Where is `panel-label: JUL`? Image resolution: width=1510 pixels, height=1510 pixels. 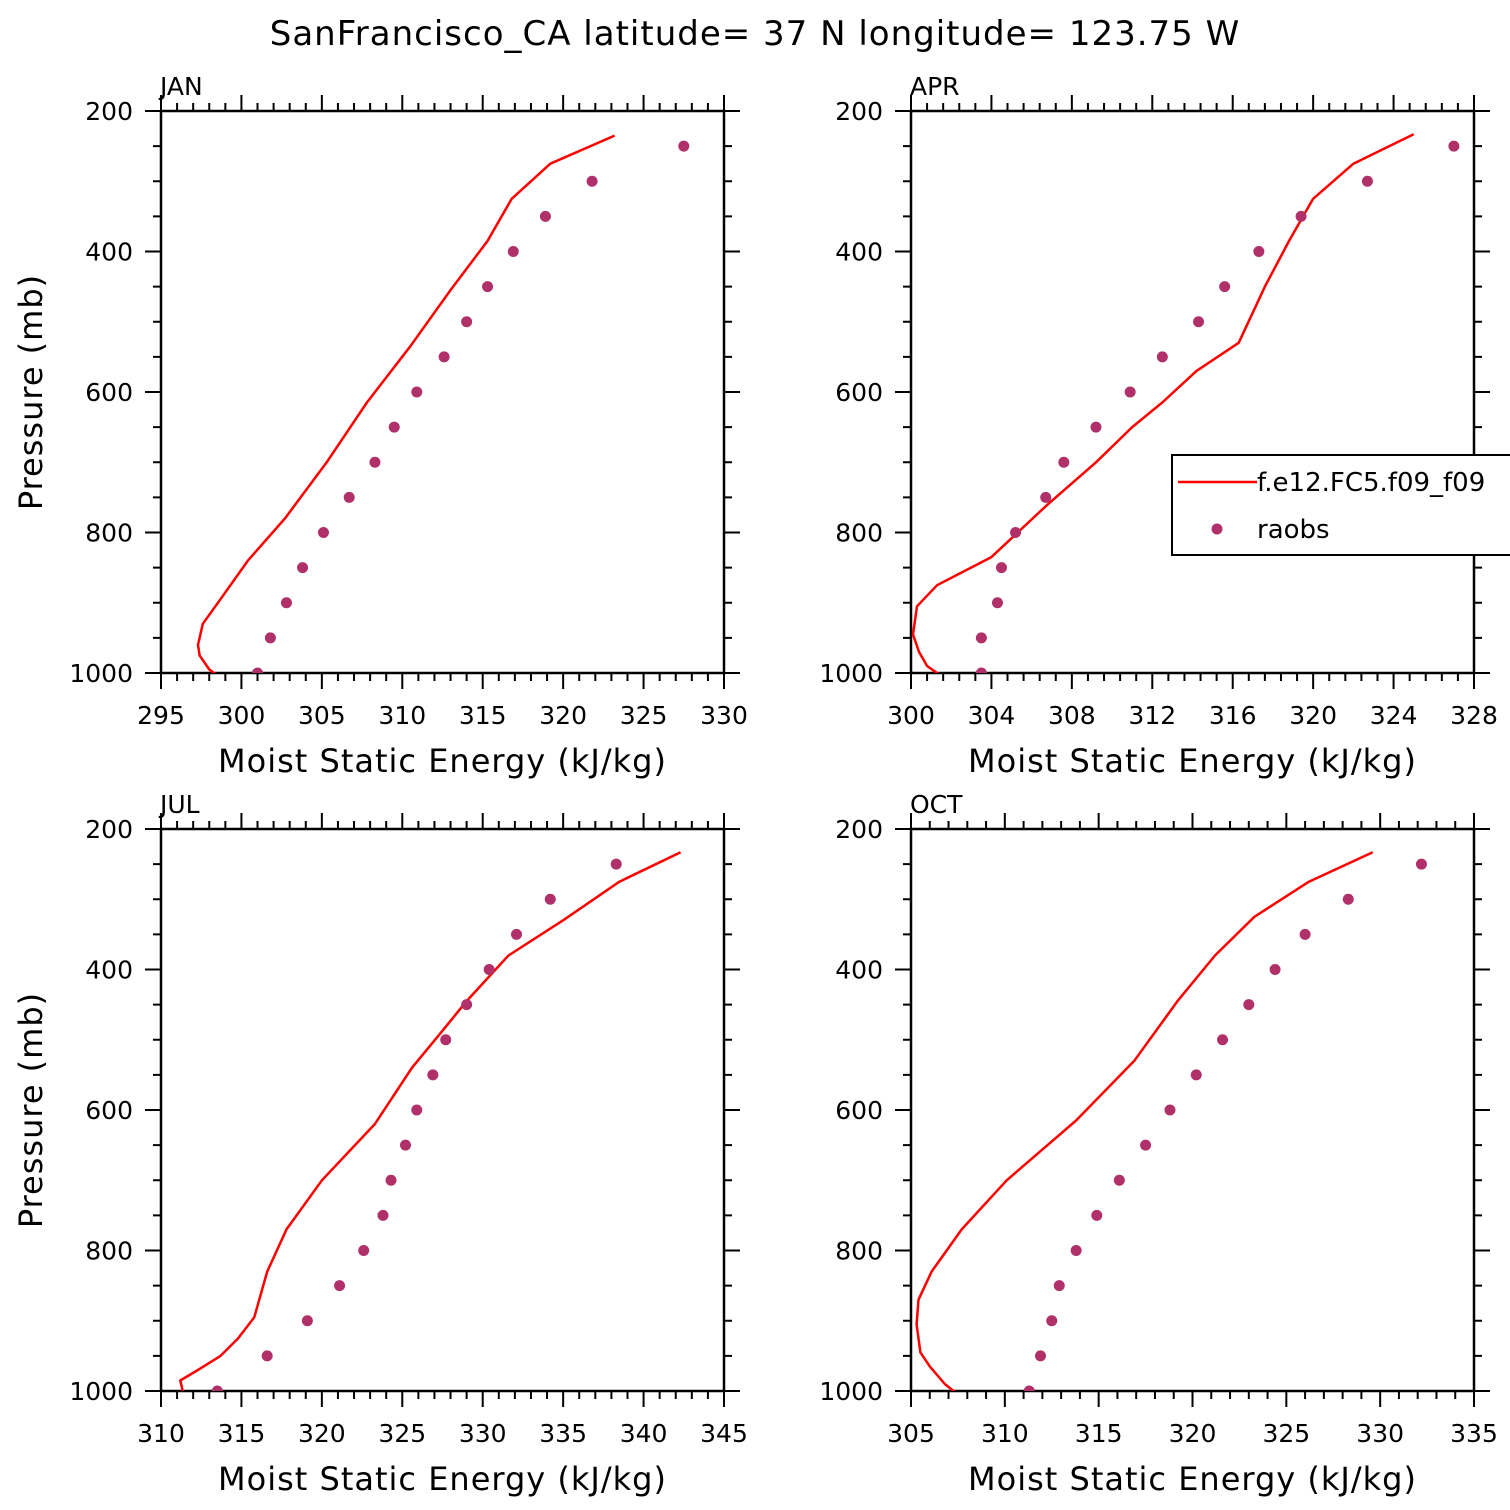 panel-label: JUL is located at coordinates (179, 804).